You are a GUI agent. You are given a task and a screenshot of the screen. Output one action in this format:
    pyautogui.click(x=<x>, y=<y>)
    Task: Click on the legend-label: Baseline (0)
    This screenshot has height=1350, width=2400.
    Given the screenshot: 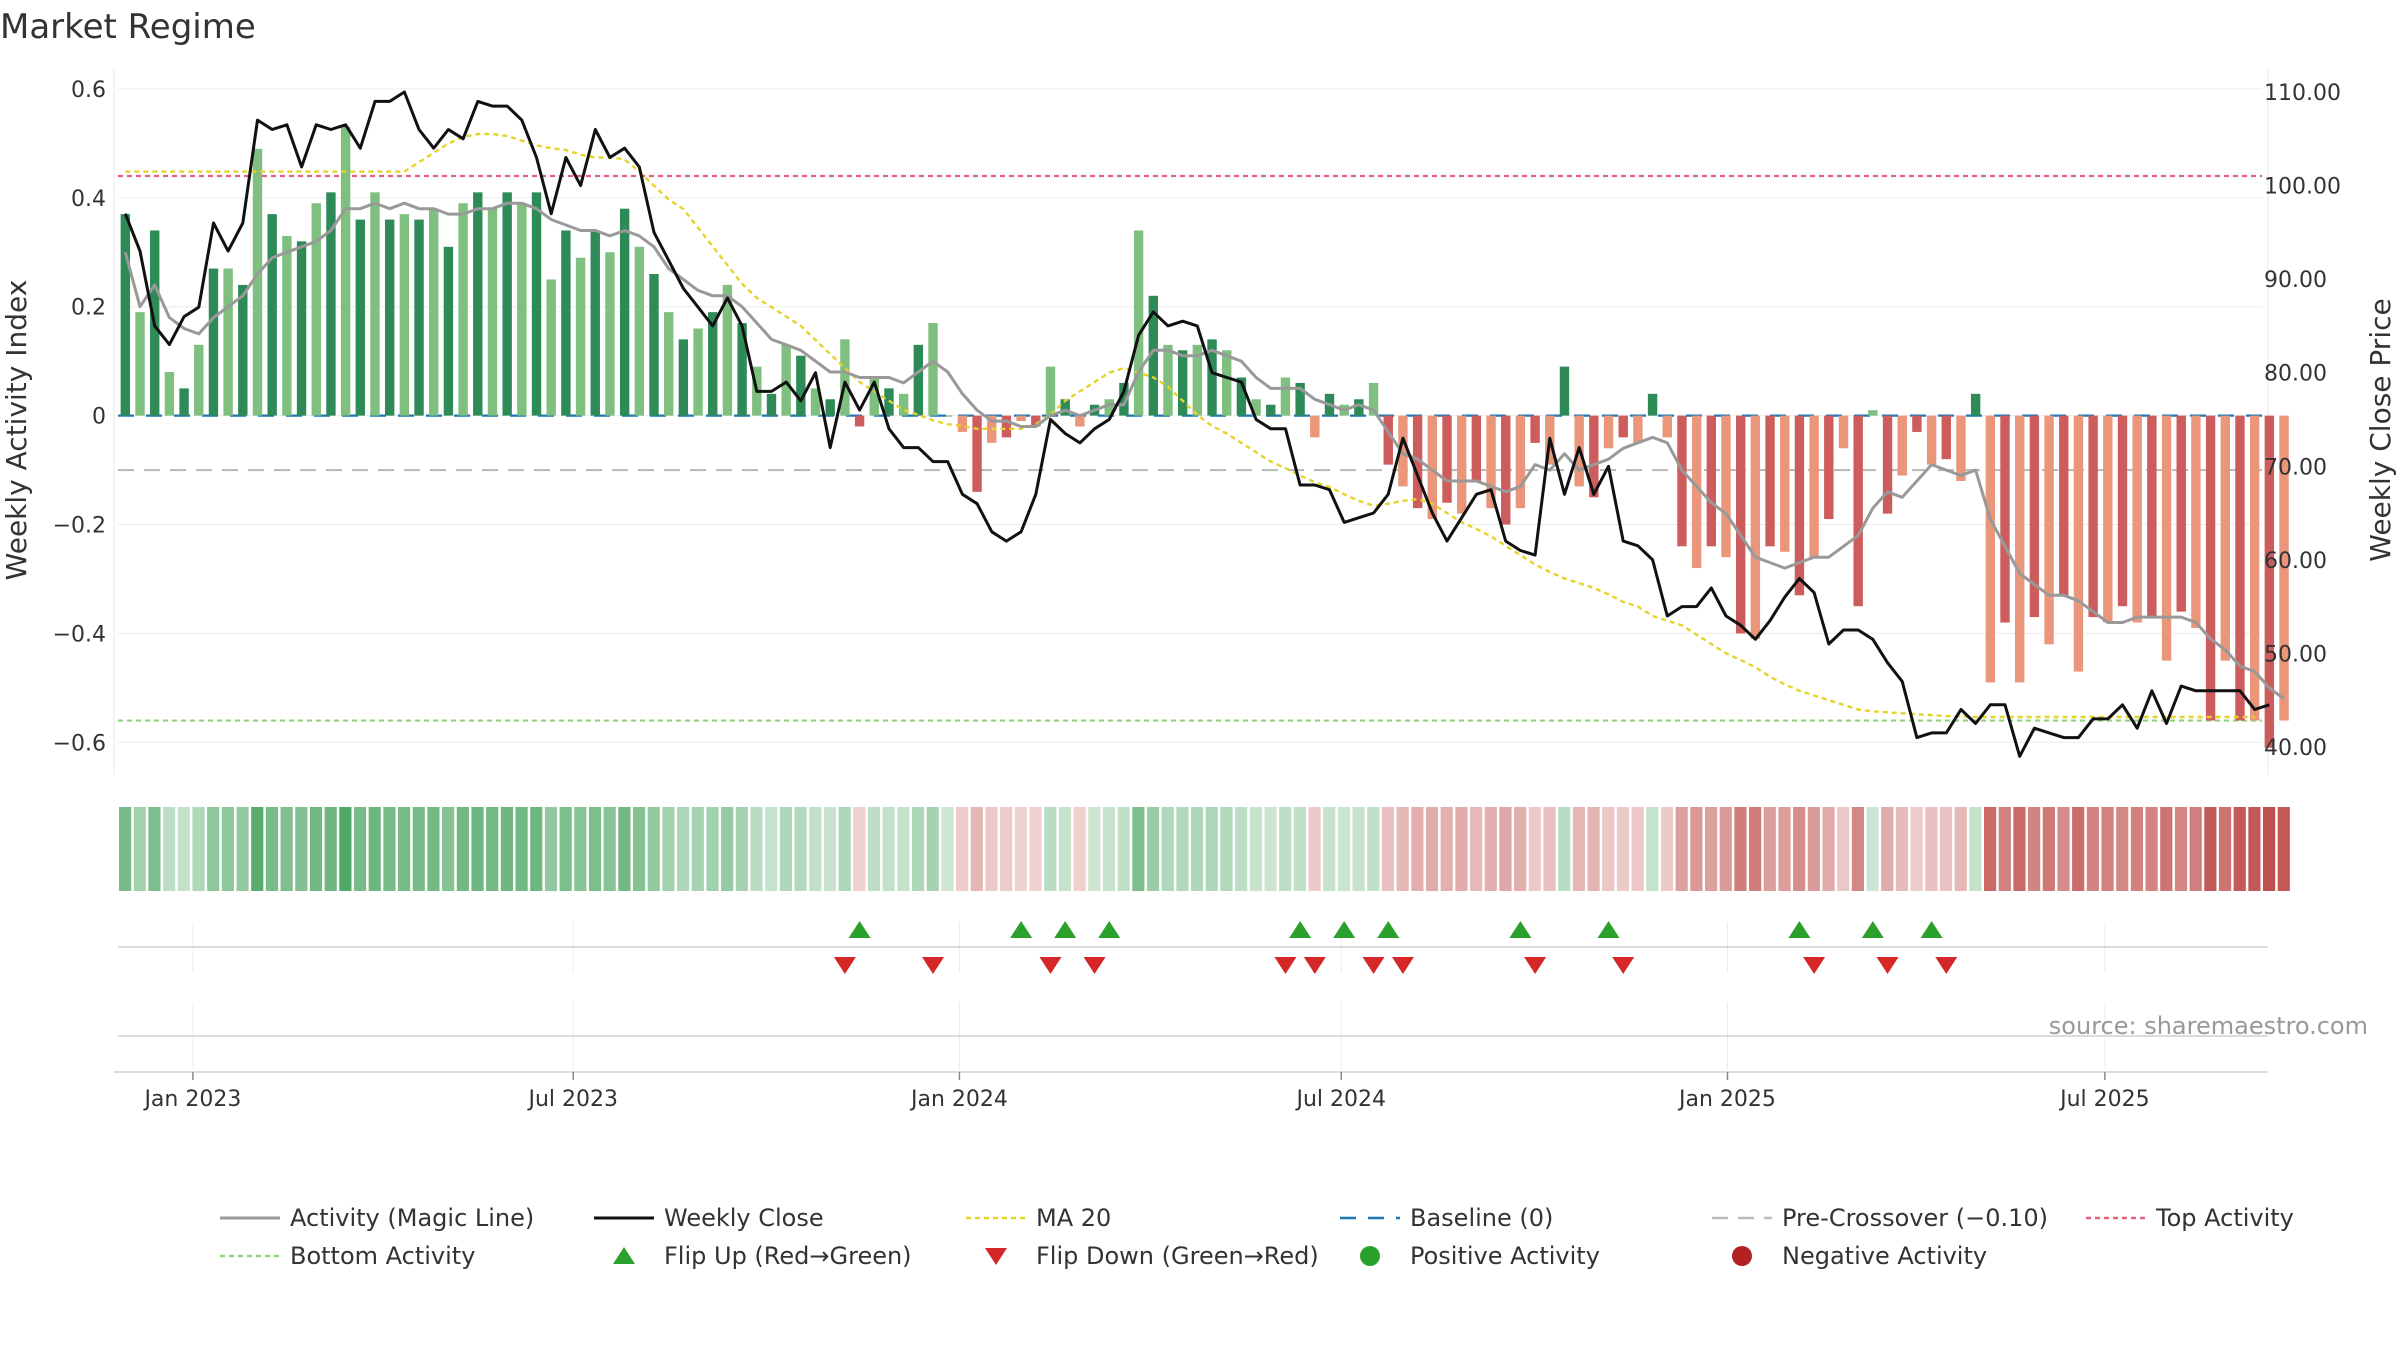 What is the action you would take?
    pyautogui.click(x=1481, y=1218)
    